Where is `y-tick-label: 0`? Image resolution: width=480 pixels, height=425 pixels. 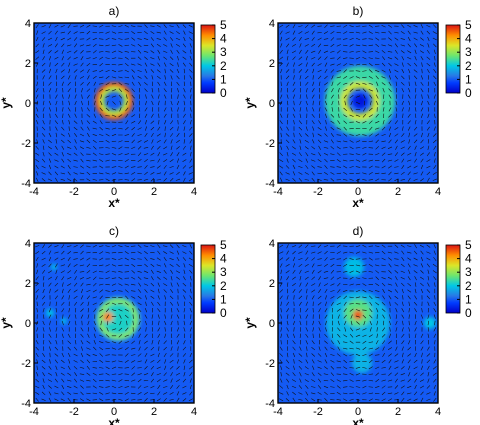 y-tick-label: 0 is located at coordinates (272, 104).